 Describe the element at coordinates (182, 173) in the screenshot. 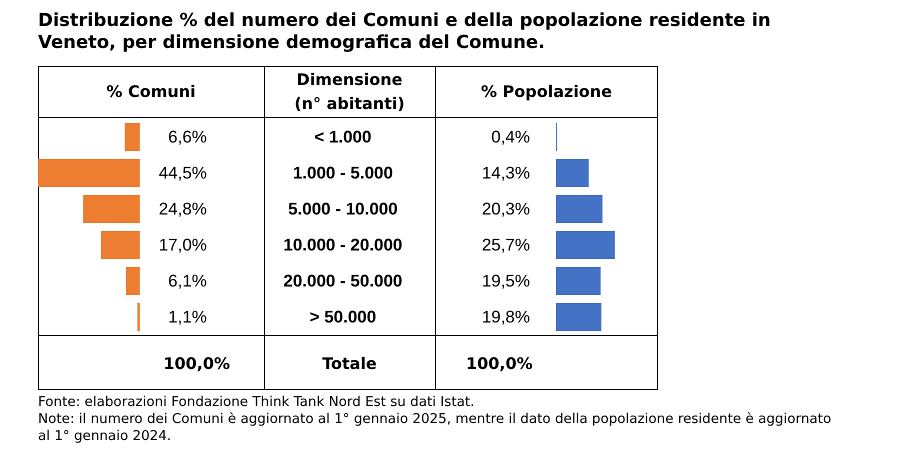

I see `data-label: 44,5%` at that location.